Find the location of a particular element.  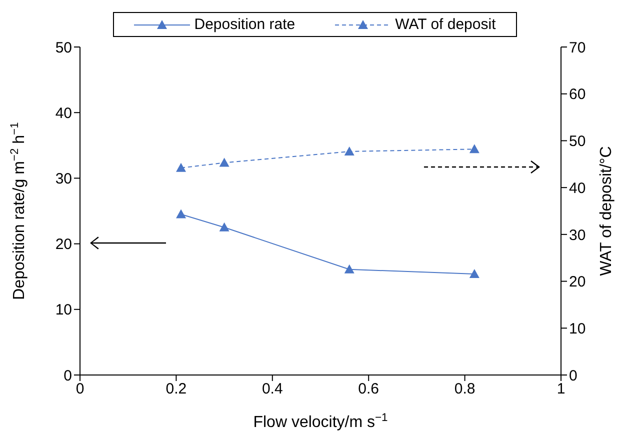

y-tick-label: 0 is located at coordinates (68, 375).